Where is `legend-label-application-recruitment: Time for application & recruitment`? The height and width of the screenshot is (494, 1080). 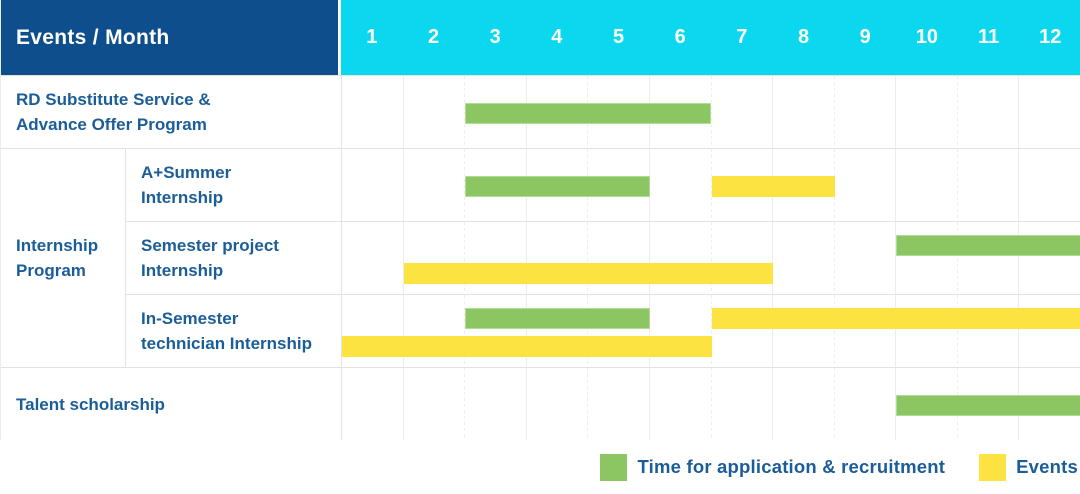 legend-label-application-recruitment: Time for application & recruitment is located at coordinates (791, 466).